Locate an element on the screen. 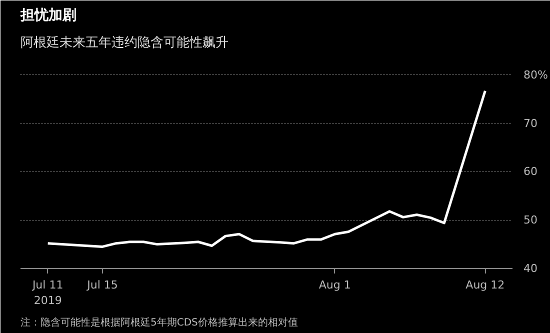 This screenshot has height=333, width=550. x-tick-label: Aug 12 is located at coordinates (485, 285).